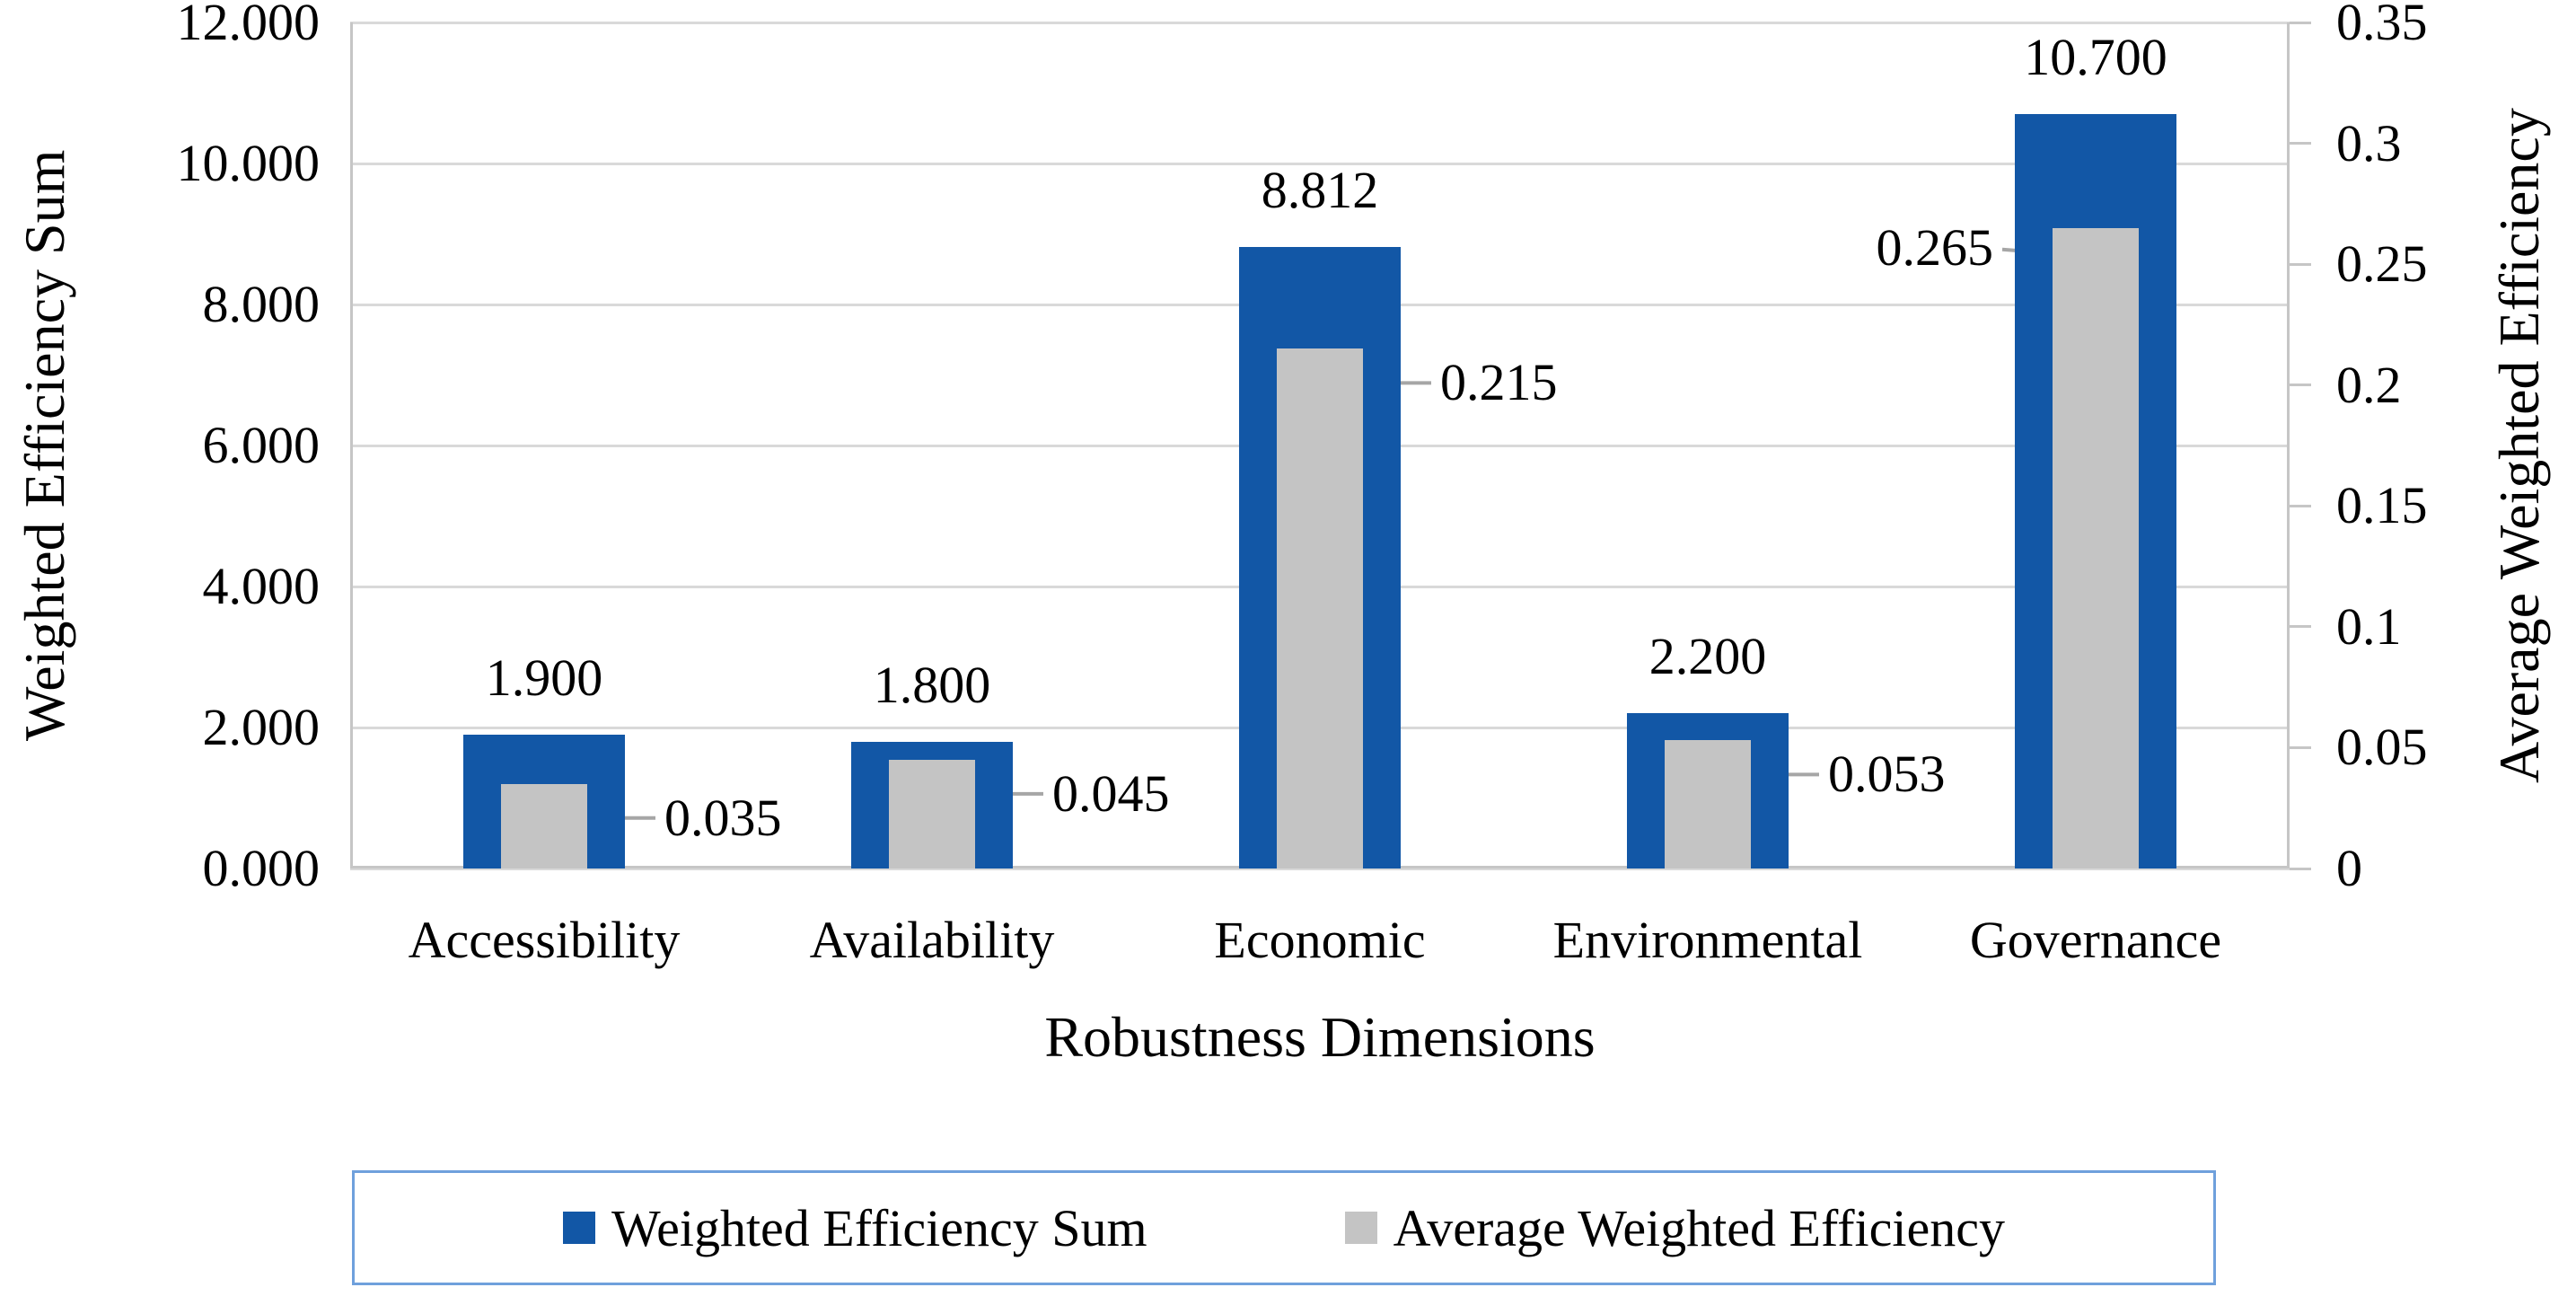  I want to click on category-label-accessibility: Accessibility, so click(544, 940).